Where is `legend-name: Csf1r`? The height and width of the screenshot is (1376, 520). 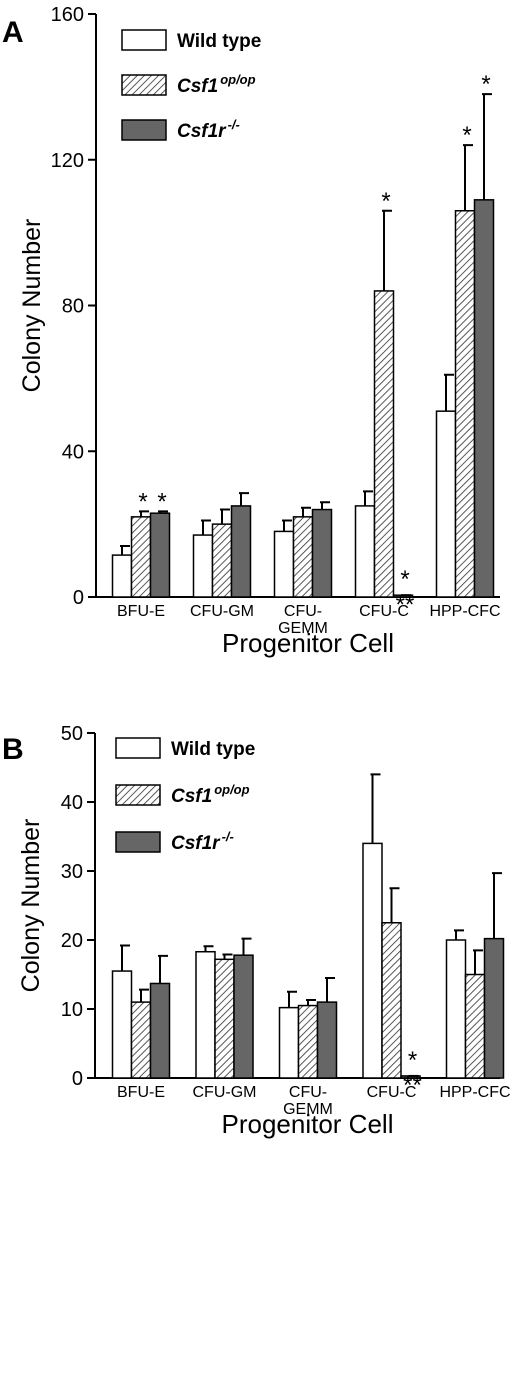 legend-name: Csf1r is located at coordinates (196, 843).